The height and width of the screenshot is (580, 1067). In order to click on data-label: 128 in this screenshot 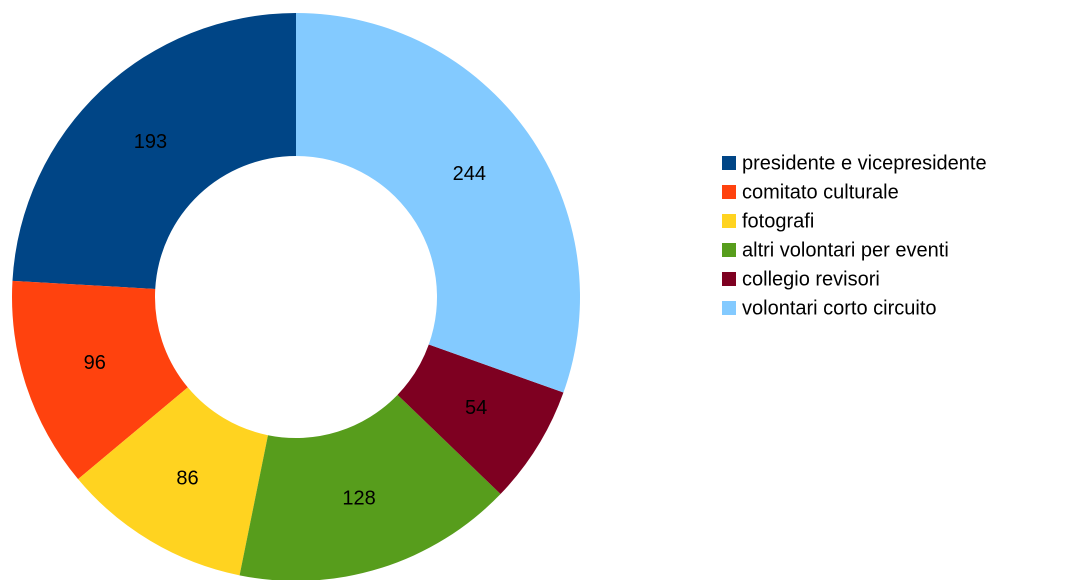, I will do `click(358, 499)`.